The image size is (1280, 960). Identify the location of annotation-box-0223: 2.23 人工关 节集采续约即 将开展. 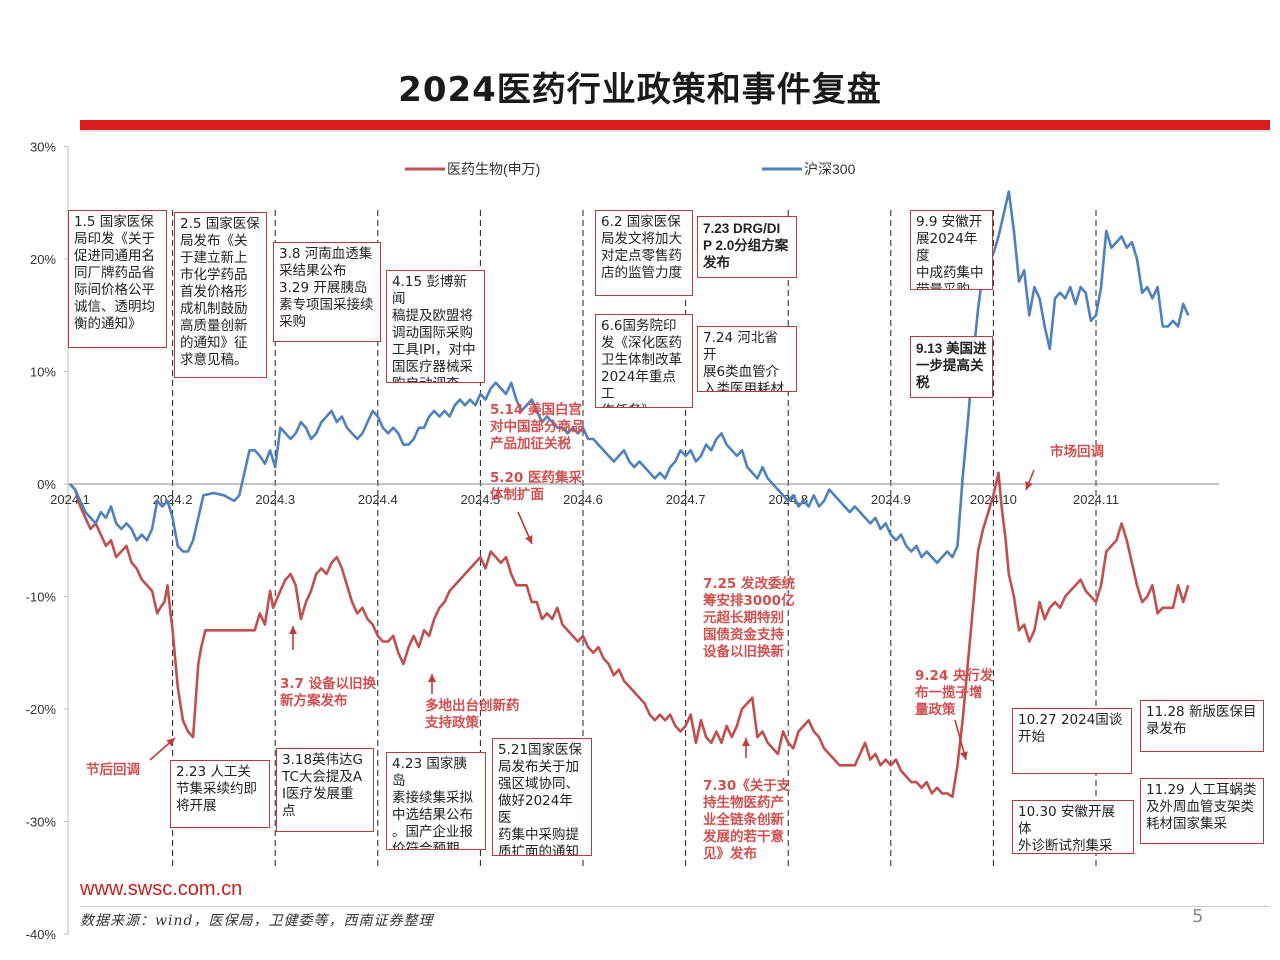
(220, 794).